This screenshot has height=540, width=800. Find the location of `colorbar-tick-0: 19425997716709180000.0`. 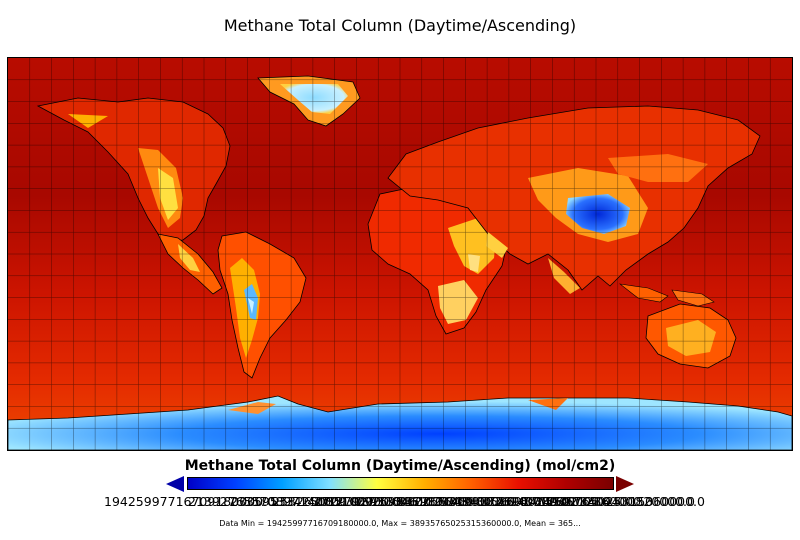

colorbar-tick-0: 19425997716709180000.0 is located at coordinates (189, 501).